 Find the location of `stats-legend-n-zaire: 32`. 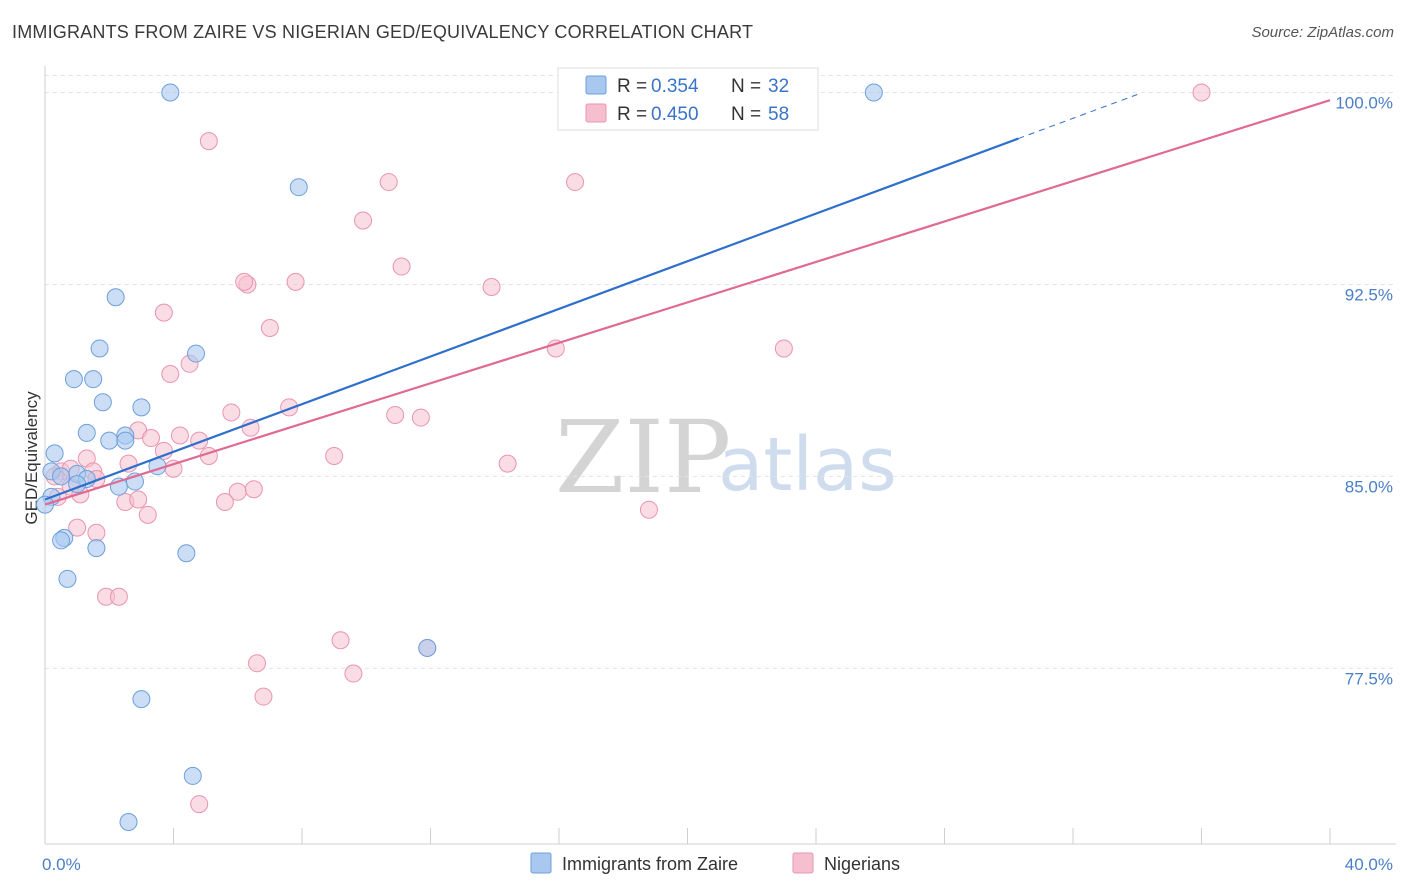

stats-legend-n-zaire: 32 is located at coordinates (778, 86).